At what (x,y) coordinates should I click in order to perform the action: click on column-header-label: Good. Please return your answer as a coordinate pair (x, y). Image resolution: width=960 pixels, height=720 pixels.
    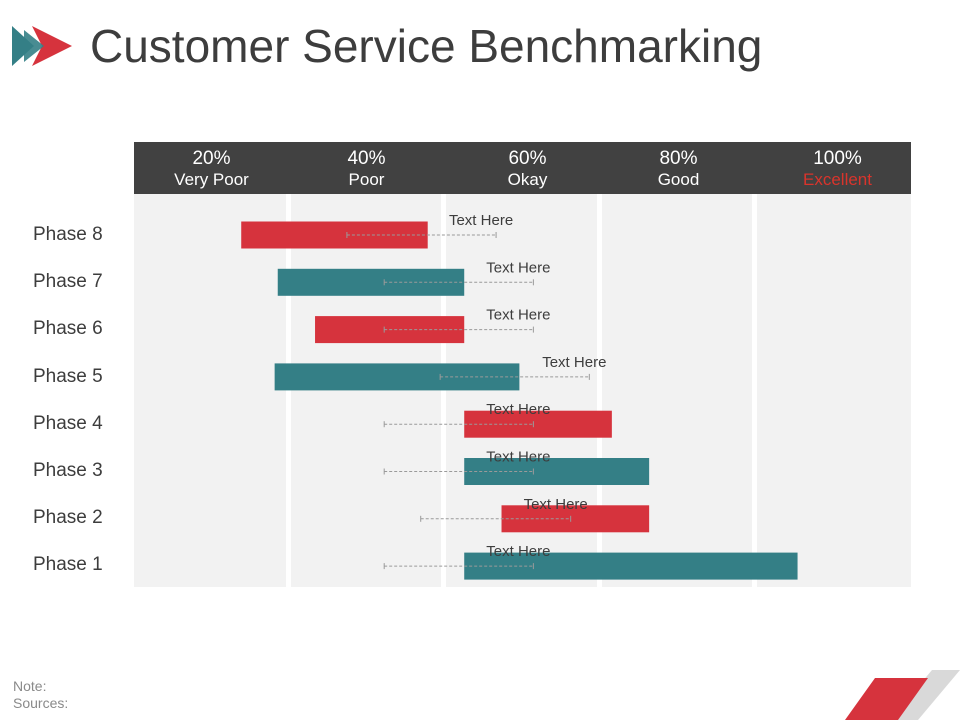
    Looking at the image, I should click on (678, 179).